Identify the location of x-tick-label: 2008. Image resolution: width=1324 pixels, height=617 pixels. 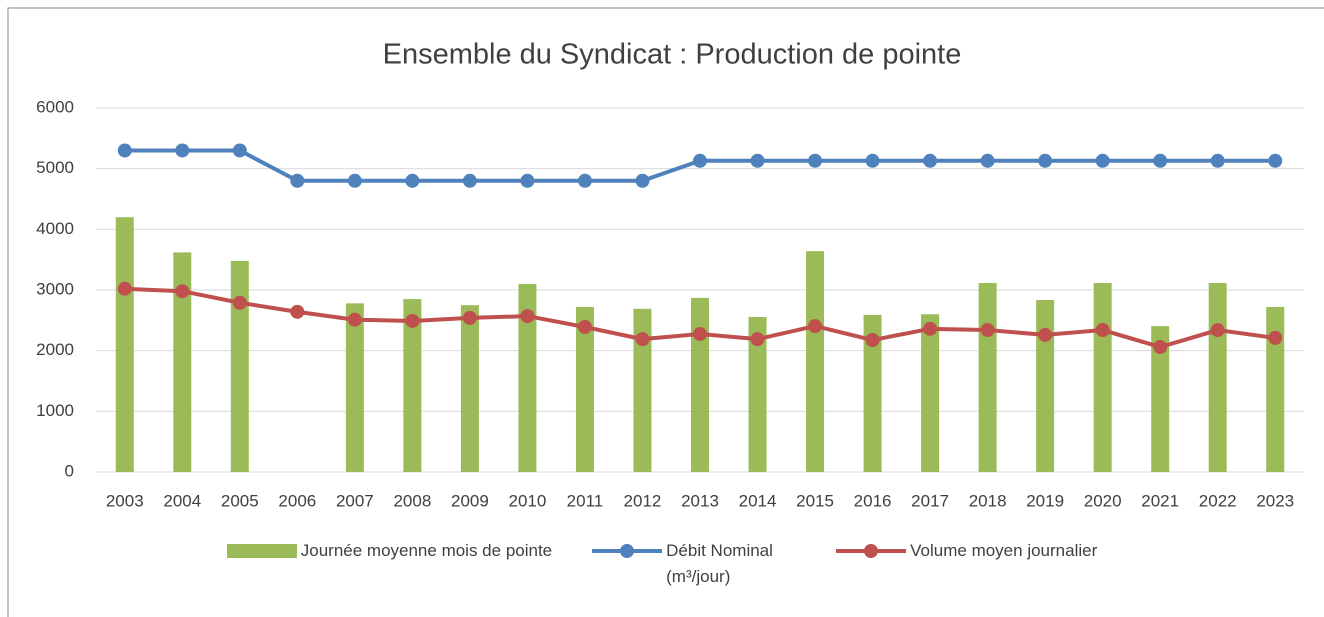
(412, 500).